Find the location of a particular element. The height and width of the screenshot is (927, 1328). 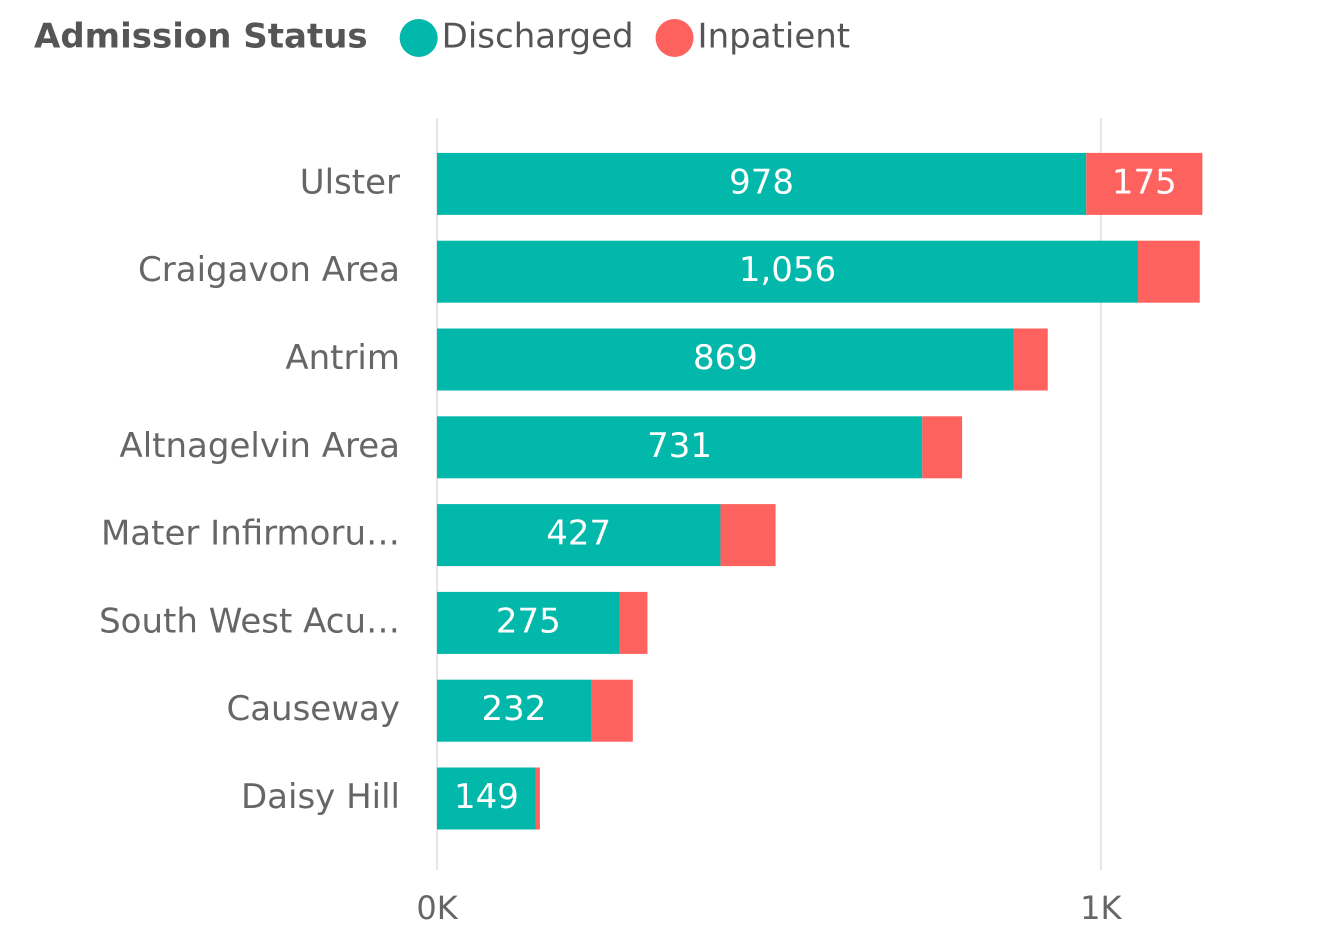

data-label: 1,056 is located at coordinates (787, 270).